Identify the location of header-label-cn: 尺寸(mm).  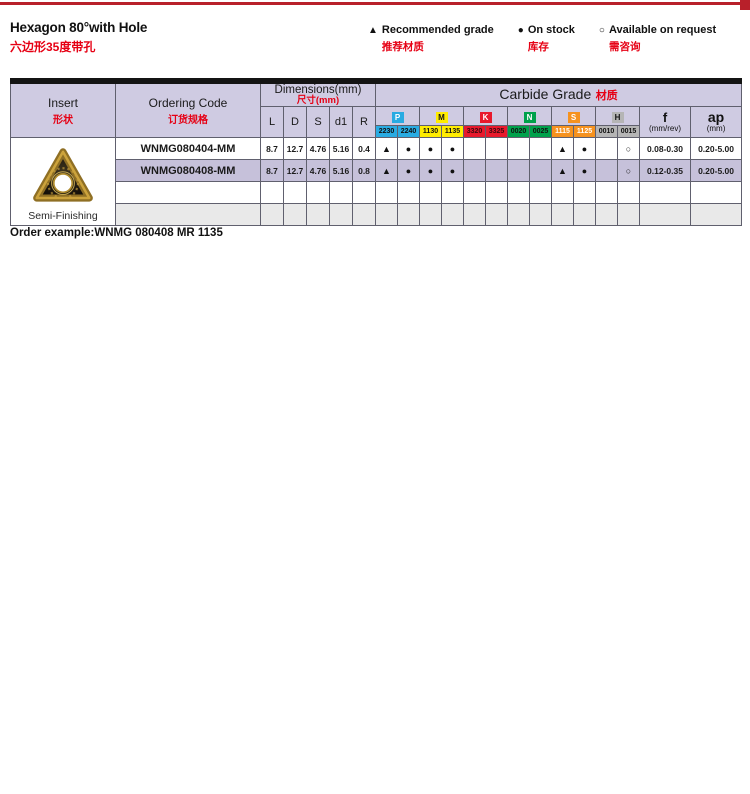
(318, 100).